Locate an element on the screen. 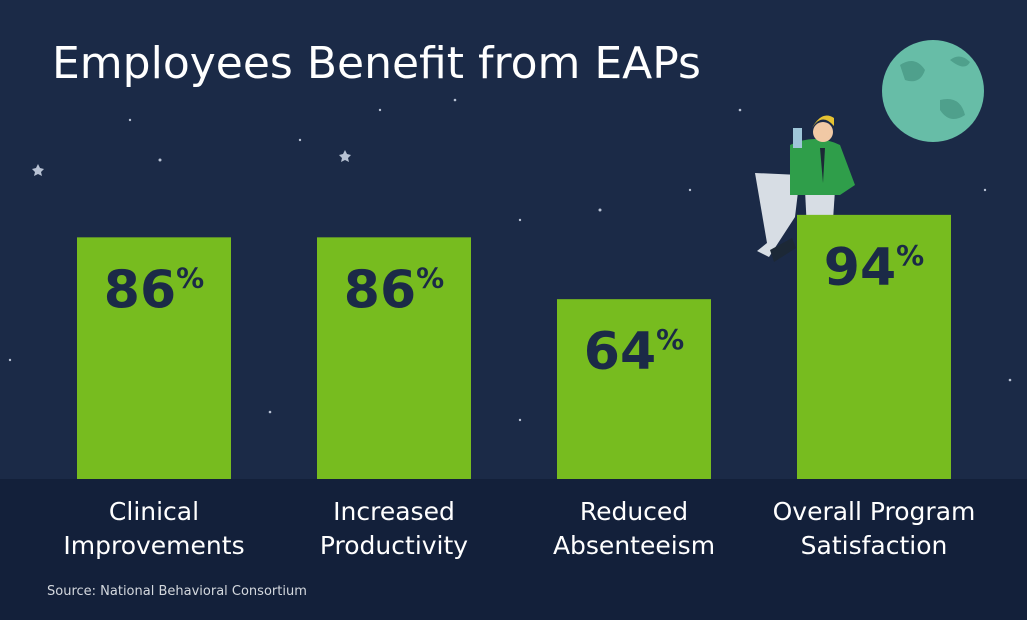 The height and width of the screenshot is (620, 1027). category-label: Clinical Improvements is located at coordinates (154, 528).